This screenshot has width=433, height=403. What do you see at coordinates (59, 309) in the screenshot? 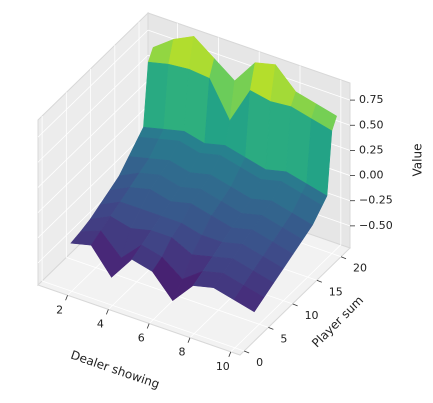
I see `x-tick-label: 2` at bounding box center [59, 309].